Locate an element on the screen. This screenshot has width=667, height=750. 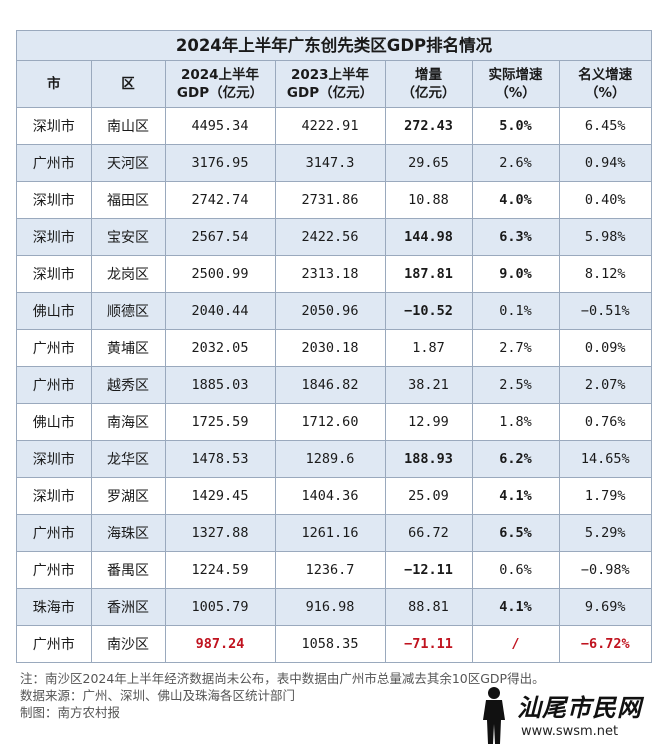
cell-real-growth: 6.5% is located at coordinates (515, 533).